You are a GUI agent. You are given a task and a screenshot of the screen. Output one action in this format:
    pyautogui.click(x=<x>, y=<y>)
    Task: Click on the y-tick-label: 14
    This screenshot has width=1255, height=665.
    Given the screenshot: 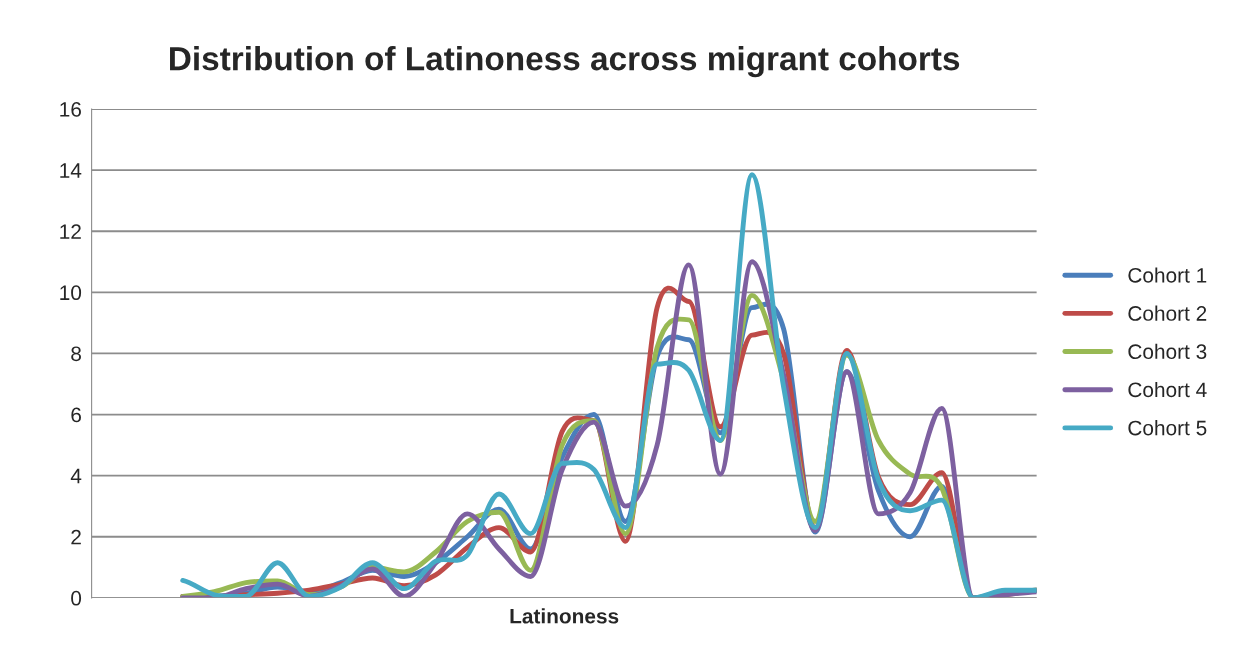 What is the action you would take?
    pyautogui.click(x=71, y=170)
    